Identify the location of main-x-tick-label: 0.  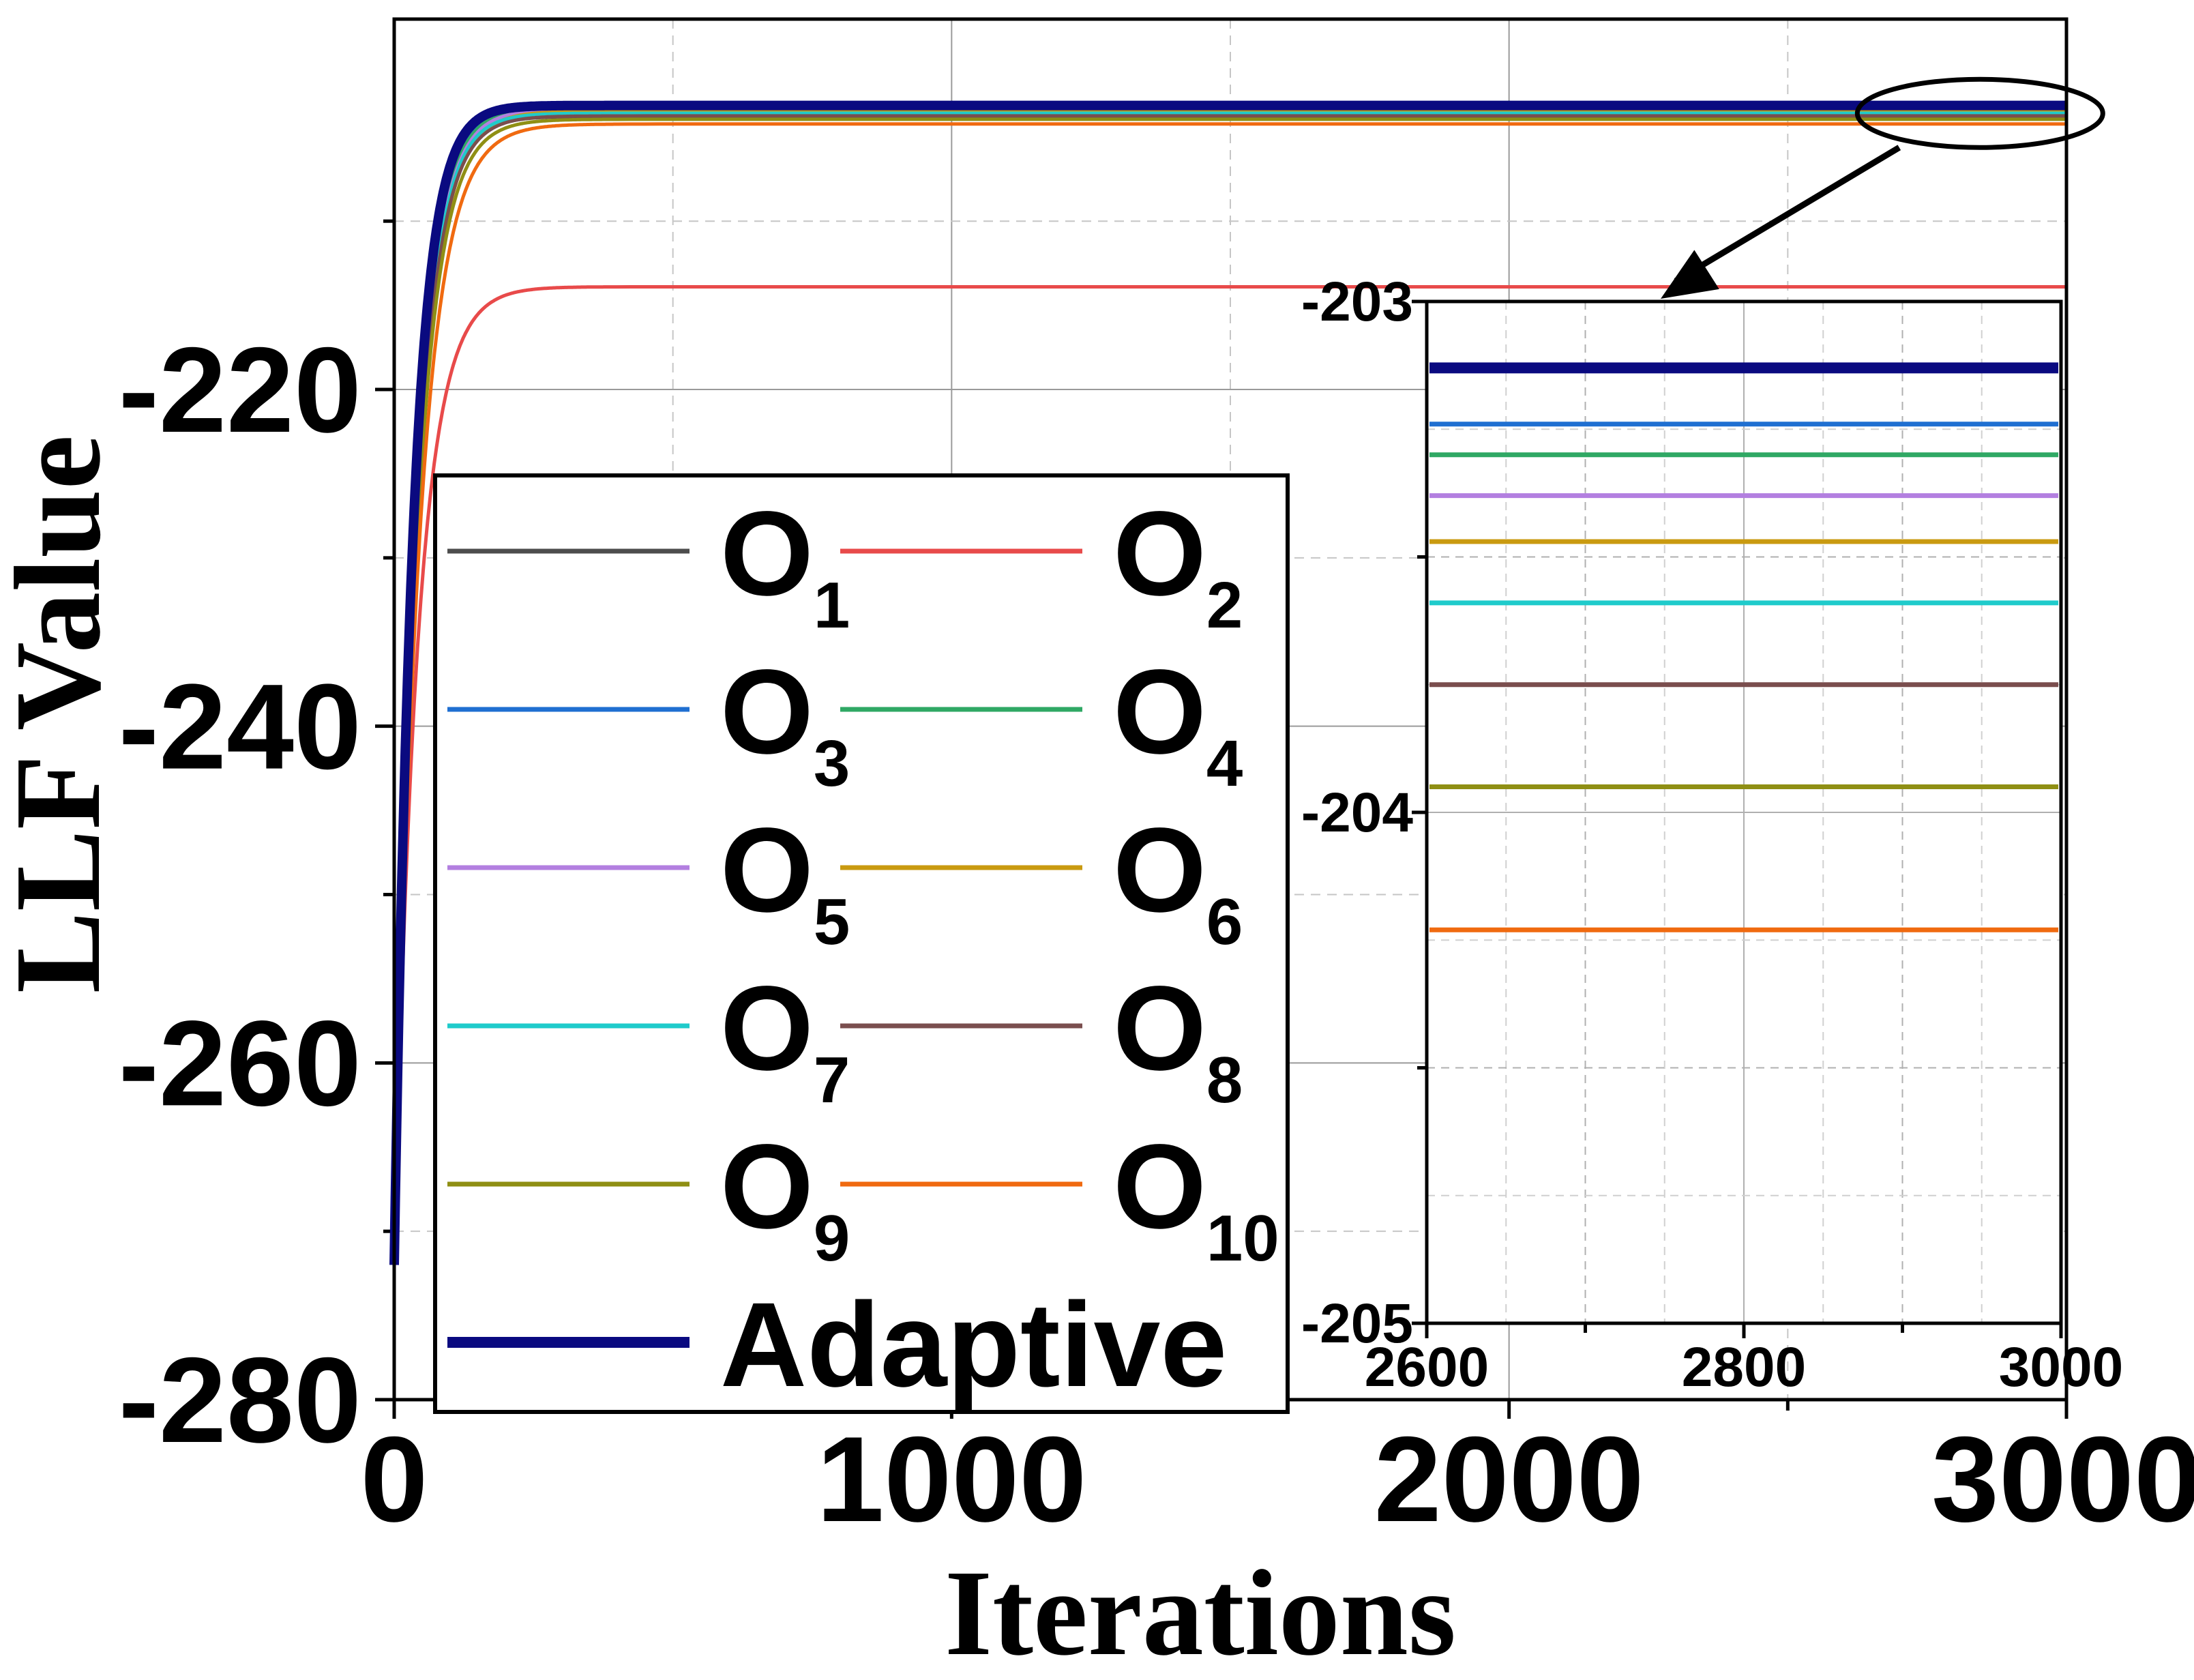
(394, 1479).